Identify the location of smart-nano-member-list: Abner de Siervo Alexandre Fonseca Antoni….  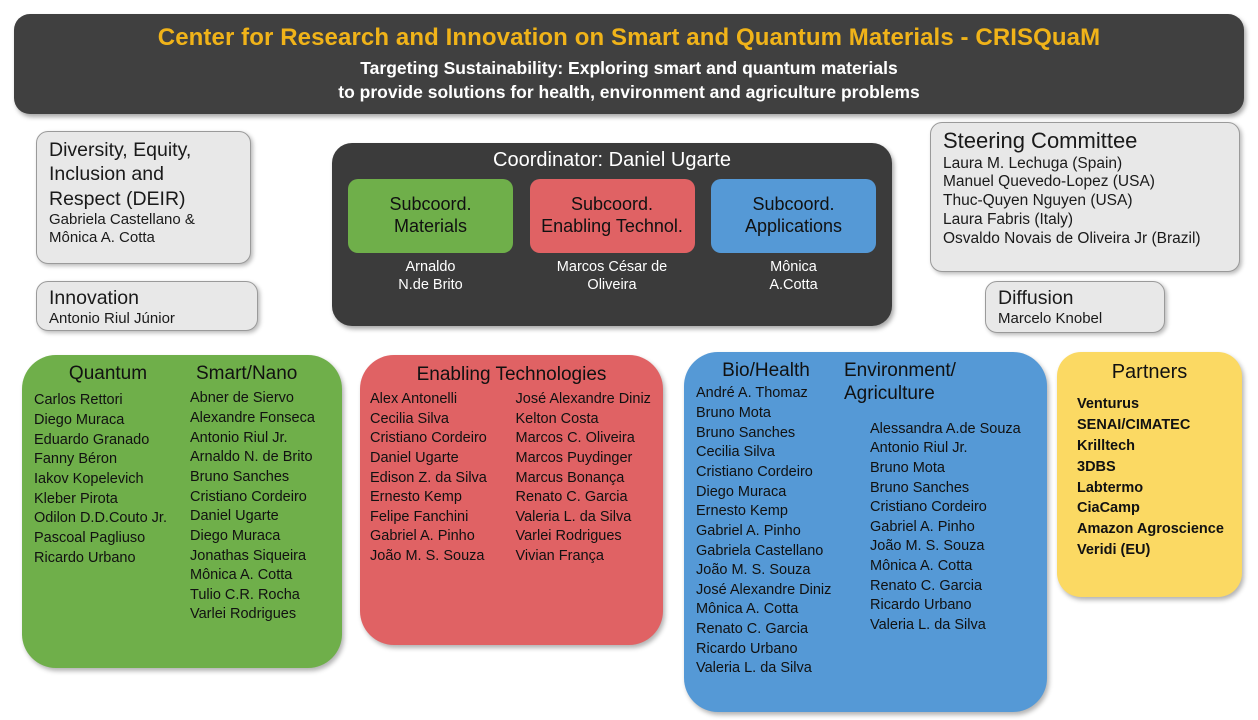
(261, 507).